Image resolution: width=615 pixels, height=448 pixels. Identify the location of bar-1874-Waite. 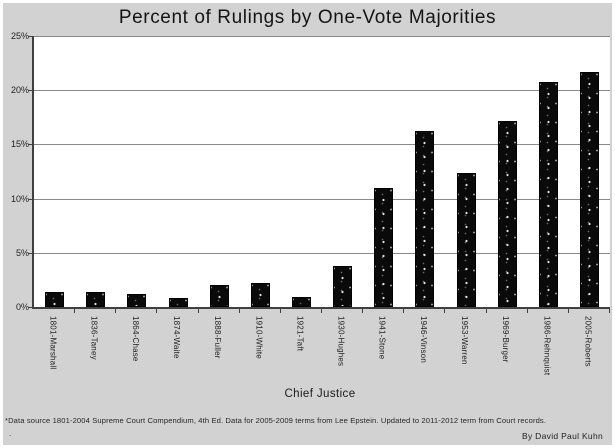
(178, 302).